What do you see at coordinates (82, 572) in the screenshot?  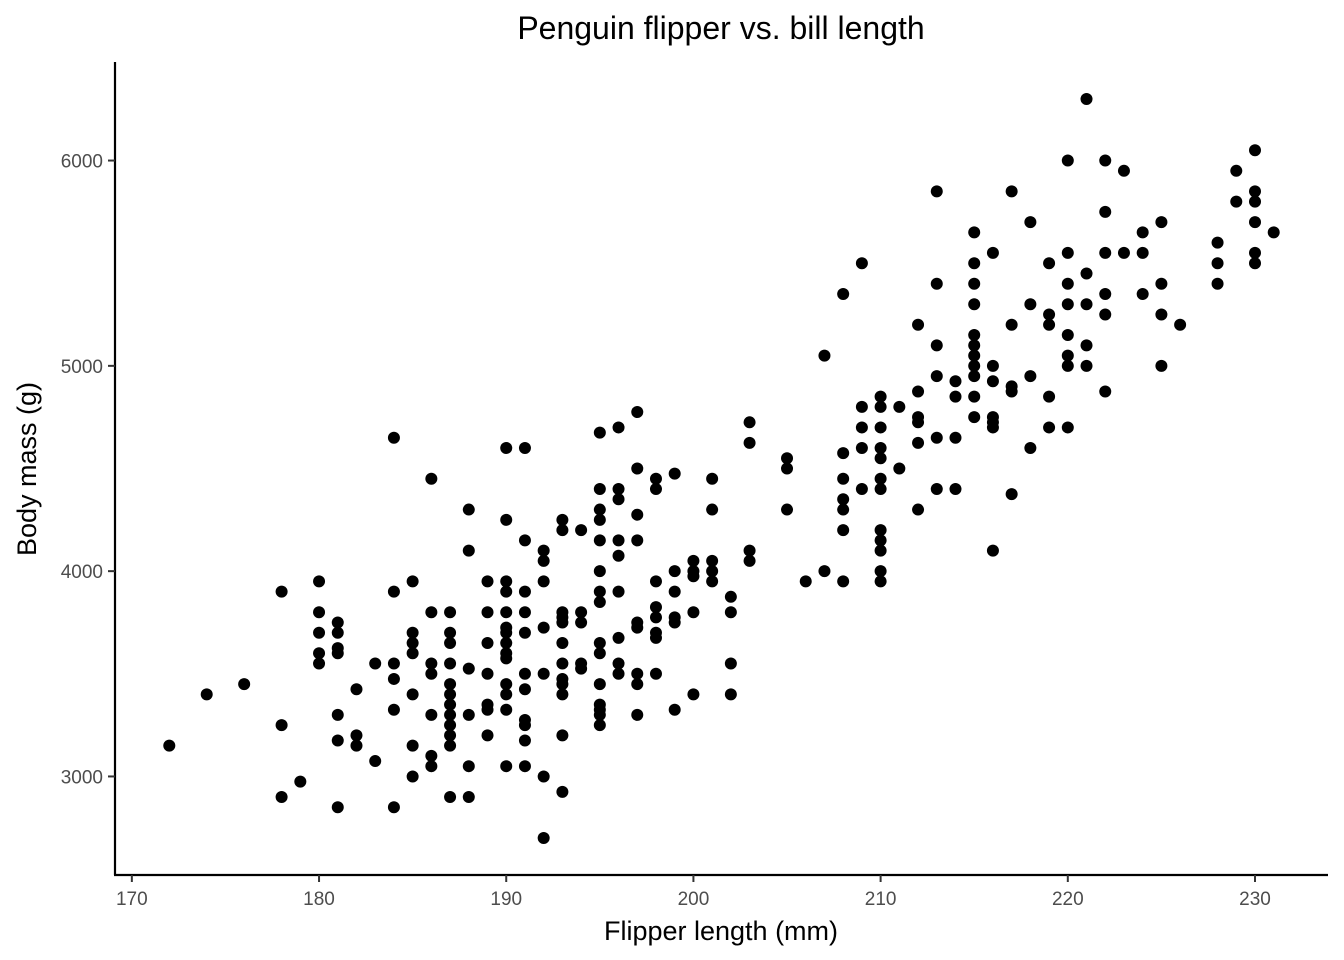 I see `y-tick-label: 4000` at bounding box center [82, 572].